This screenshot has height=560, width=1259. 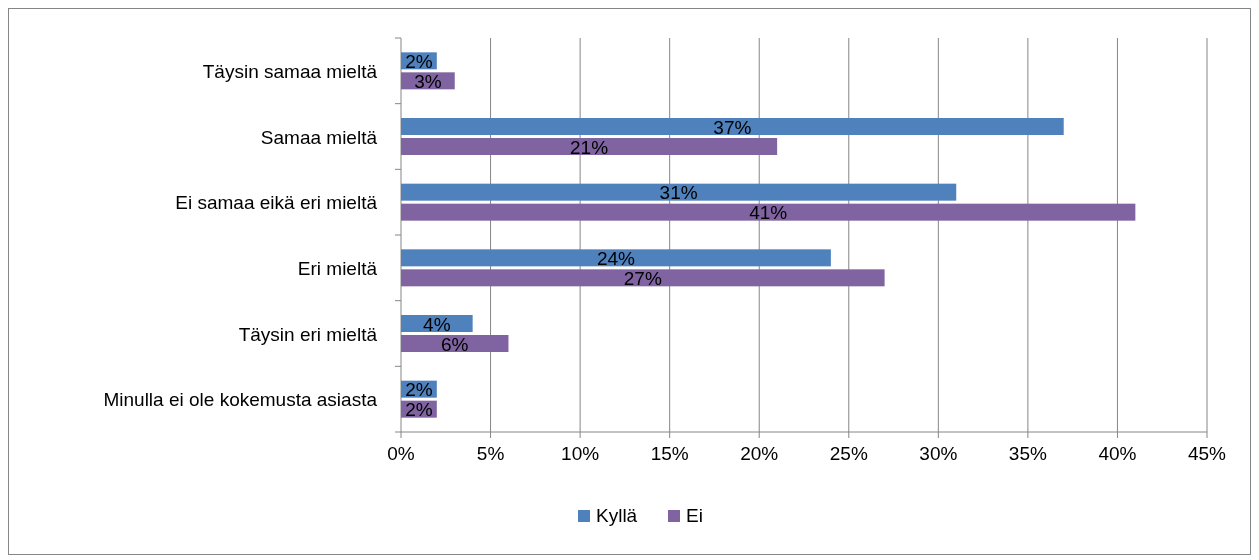 I want to click on data-label: 37%, so click(x=732, y=127).